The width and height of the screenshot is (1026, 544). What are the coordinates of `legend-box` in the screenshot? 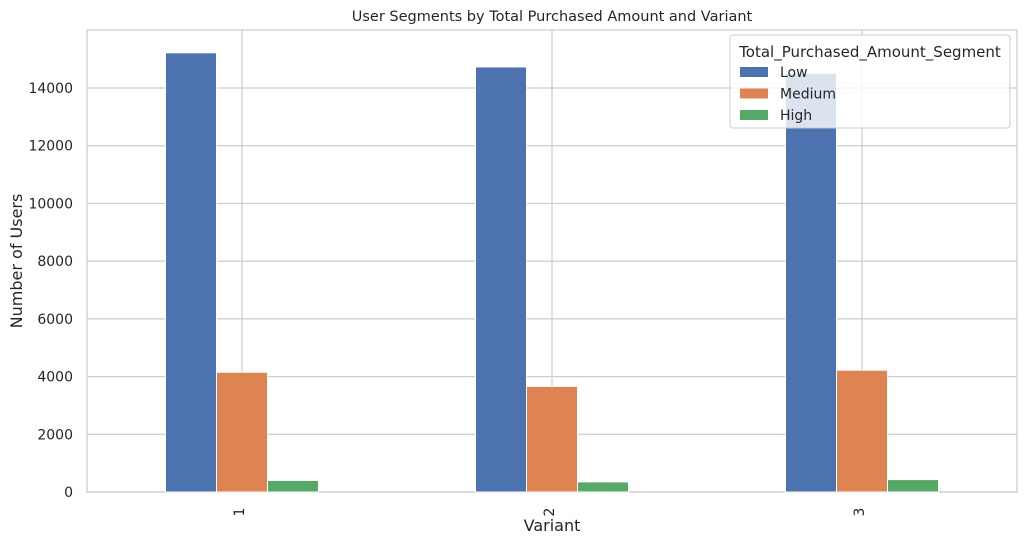 It's located at (870, 81).